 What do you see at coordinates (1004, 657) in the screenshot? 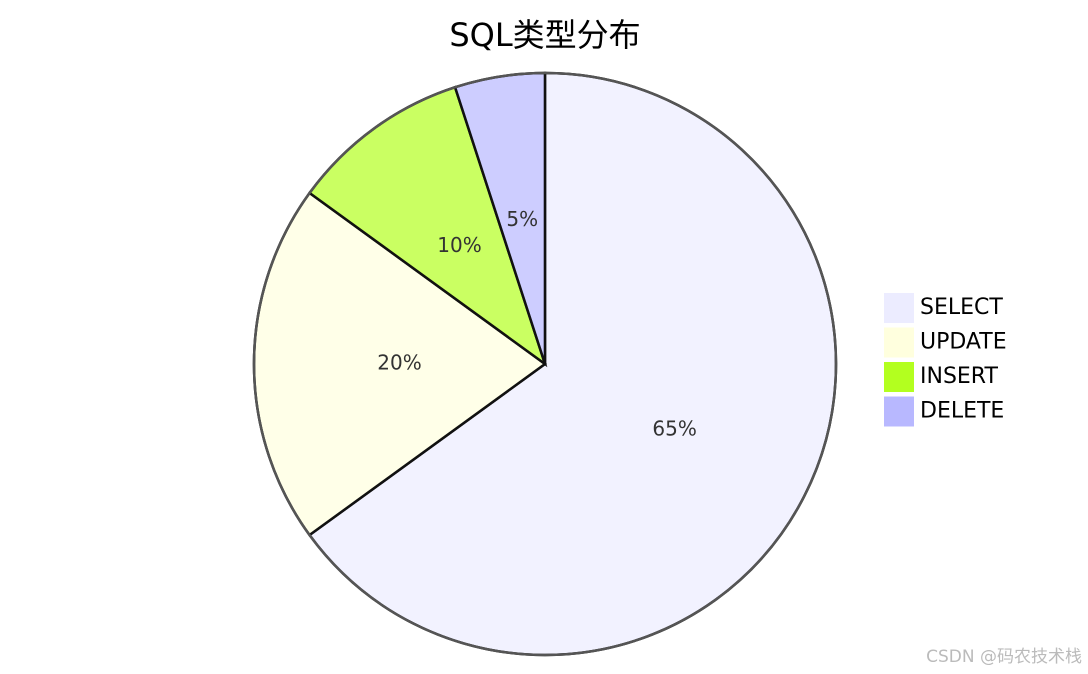
I see `watermark: CSDN @码农技术栈` at bounding box center [1004, 657].